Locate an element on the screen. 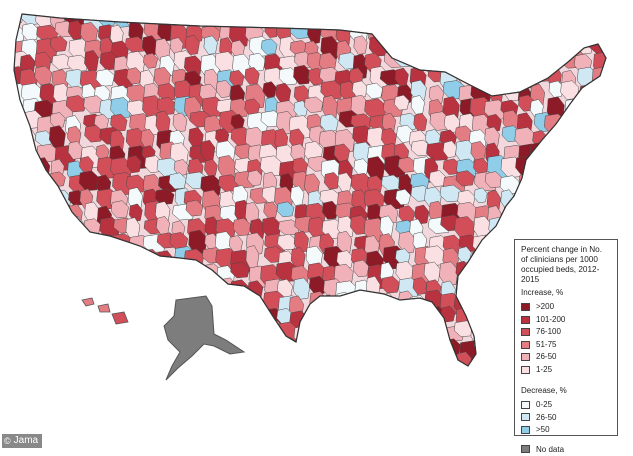  legend-decrease-item: 0-25 is located at coordinates (566, 405).